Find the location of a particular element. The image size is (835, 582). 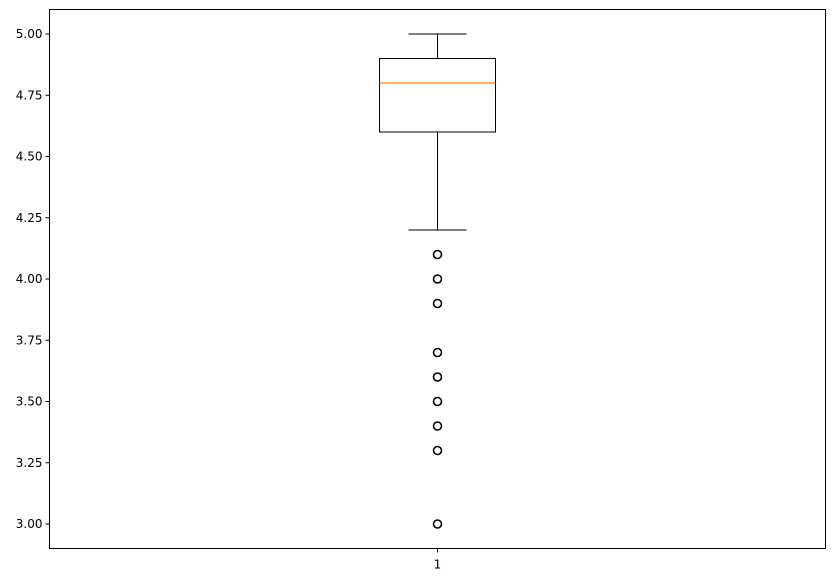

x-axis: 1 is located at coordinates (438, 560).